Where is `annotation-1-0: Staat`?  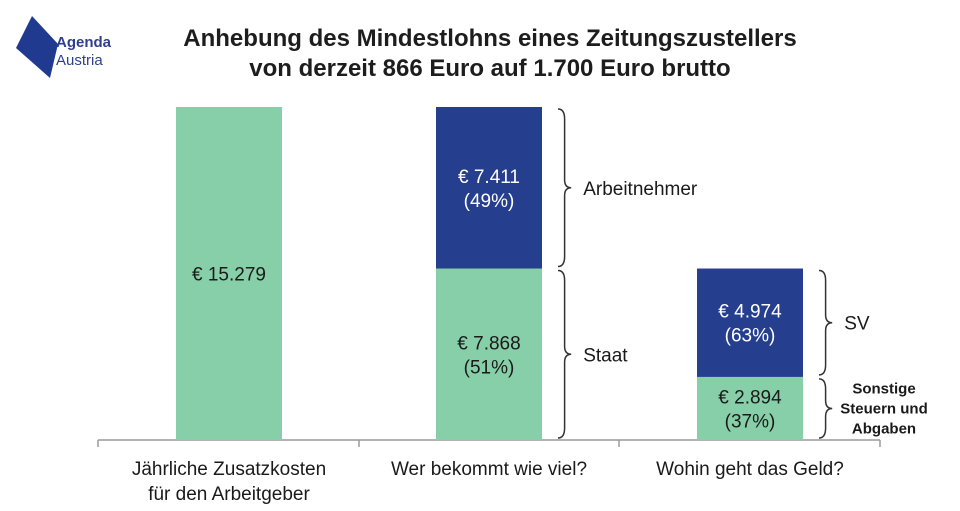 annotation-1-0: Staat is located at coordinates (605, 355).